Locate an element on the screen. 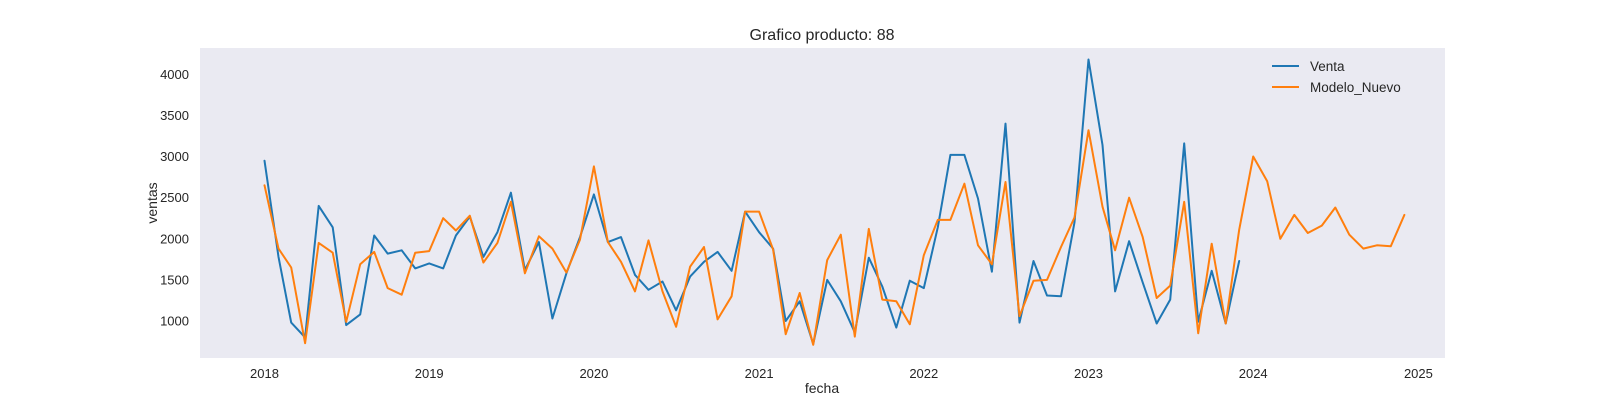  x-axis-label: fecha is located at coordinates (822, 388).